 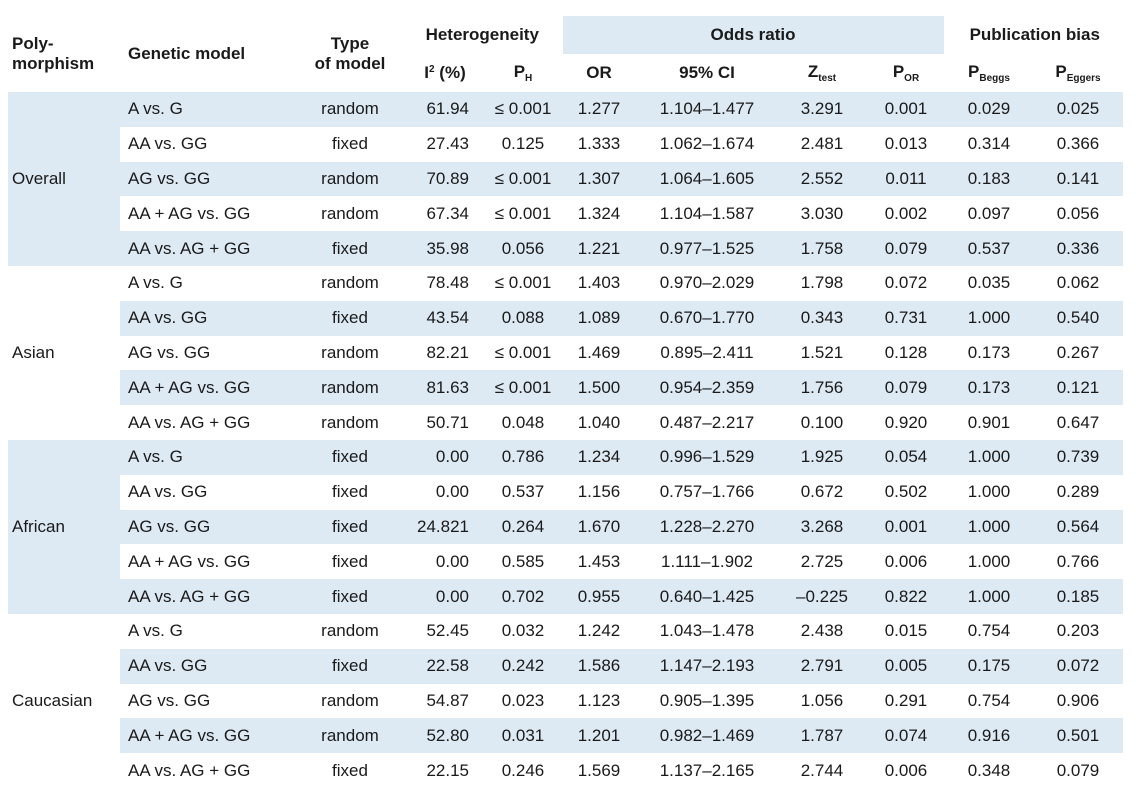 I want to click on cell-p-beggs: 0.175, so click(x=989, y=666).